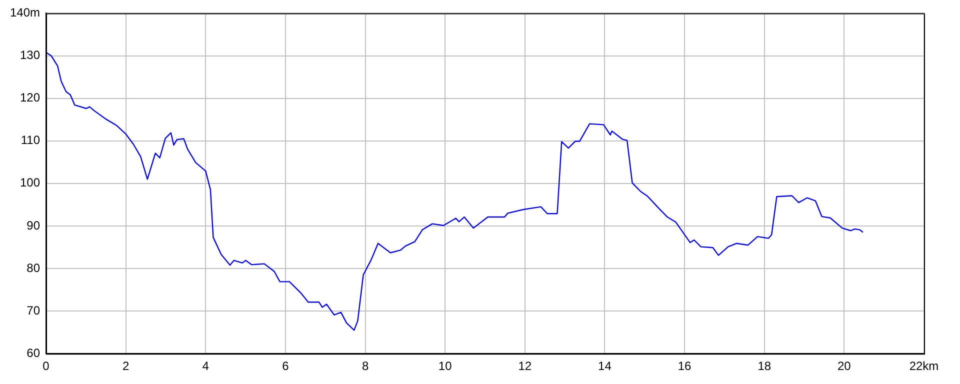  Describe the element at coordinates (924, 366) in the screenshot. I see `x-tick-label: 22km` at that location.